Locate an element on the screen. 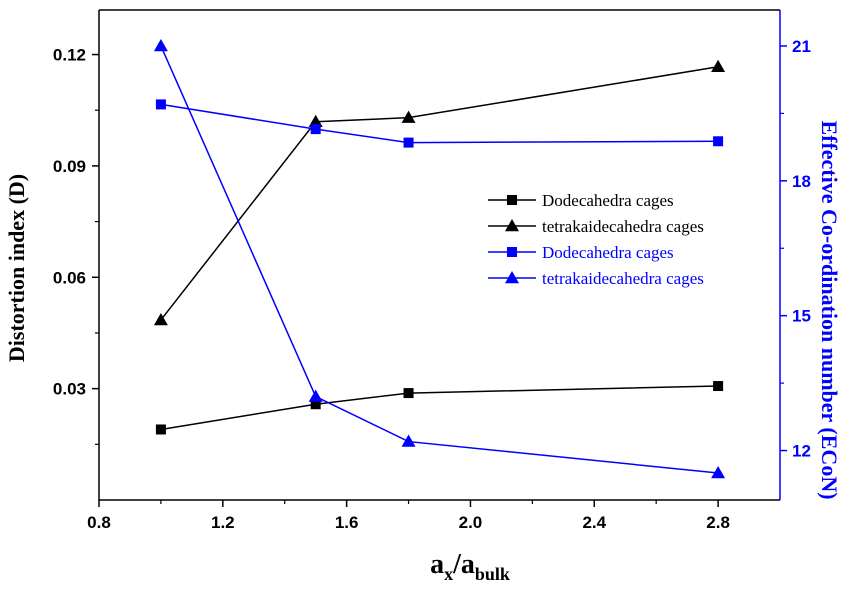 The width and height of the screenshot is (848, 594). y-right-tick-label: 21 is located at coordinates (801, 46).